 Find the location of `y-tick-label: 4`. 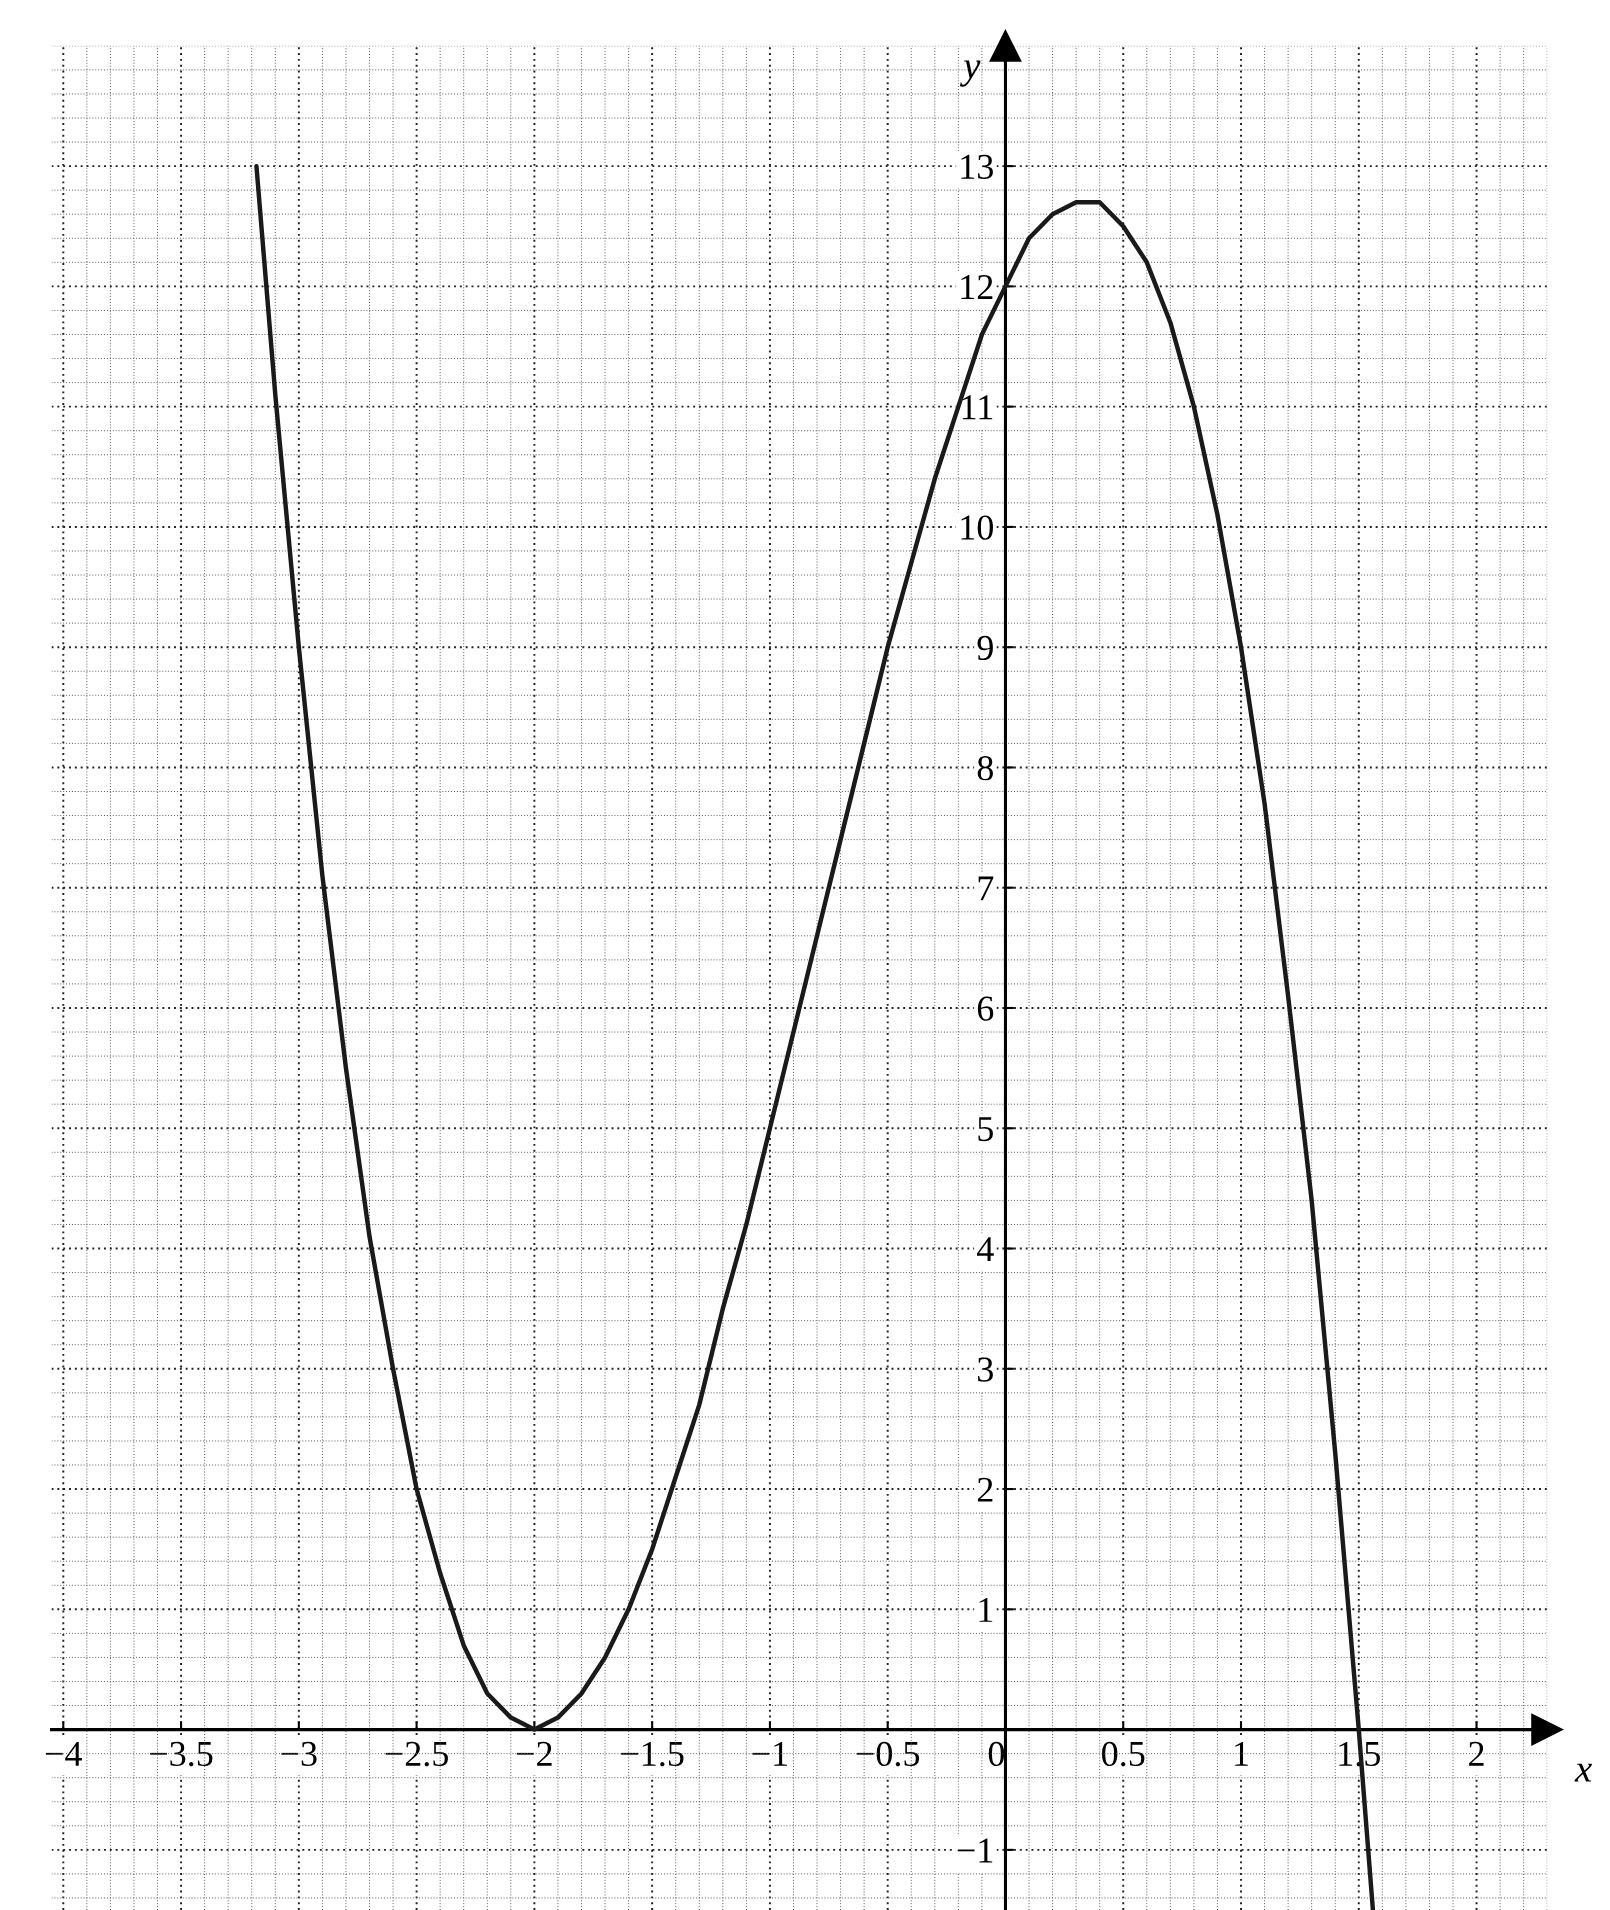

y-tick-label: 4 is located at coordinates (985, 1249).